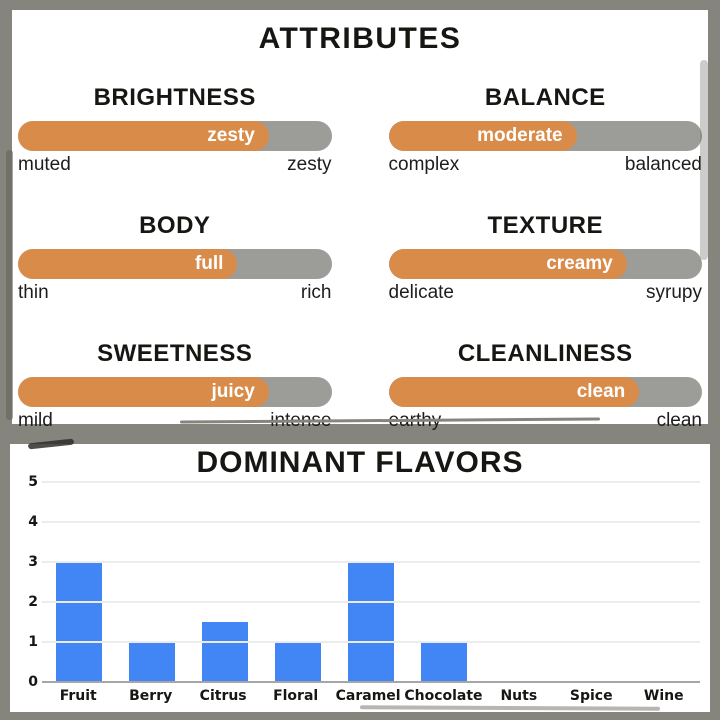 The image size is (720, 720). What do you see at coordinates (316, 292) in the screenshot?
I see `attribute-right-label: rich` at bounding box center [316, 292].